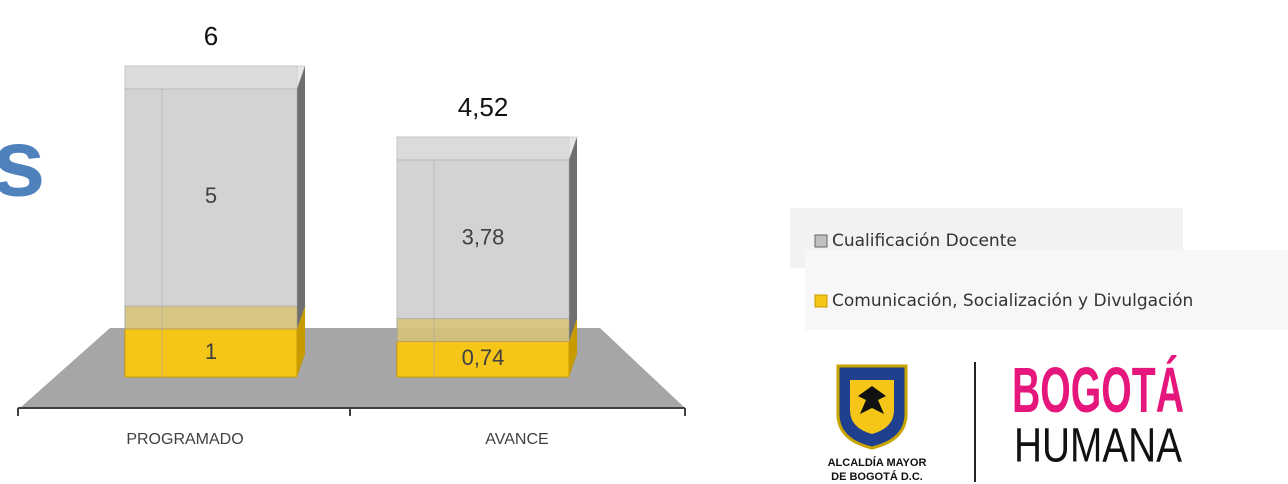 The width and height of the screenshot is (1288, 484). I want to click on data-label: 3,78, so click(483, 237).